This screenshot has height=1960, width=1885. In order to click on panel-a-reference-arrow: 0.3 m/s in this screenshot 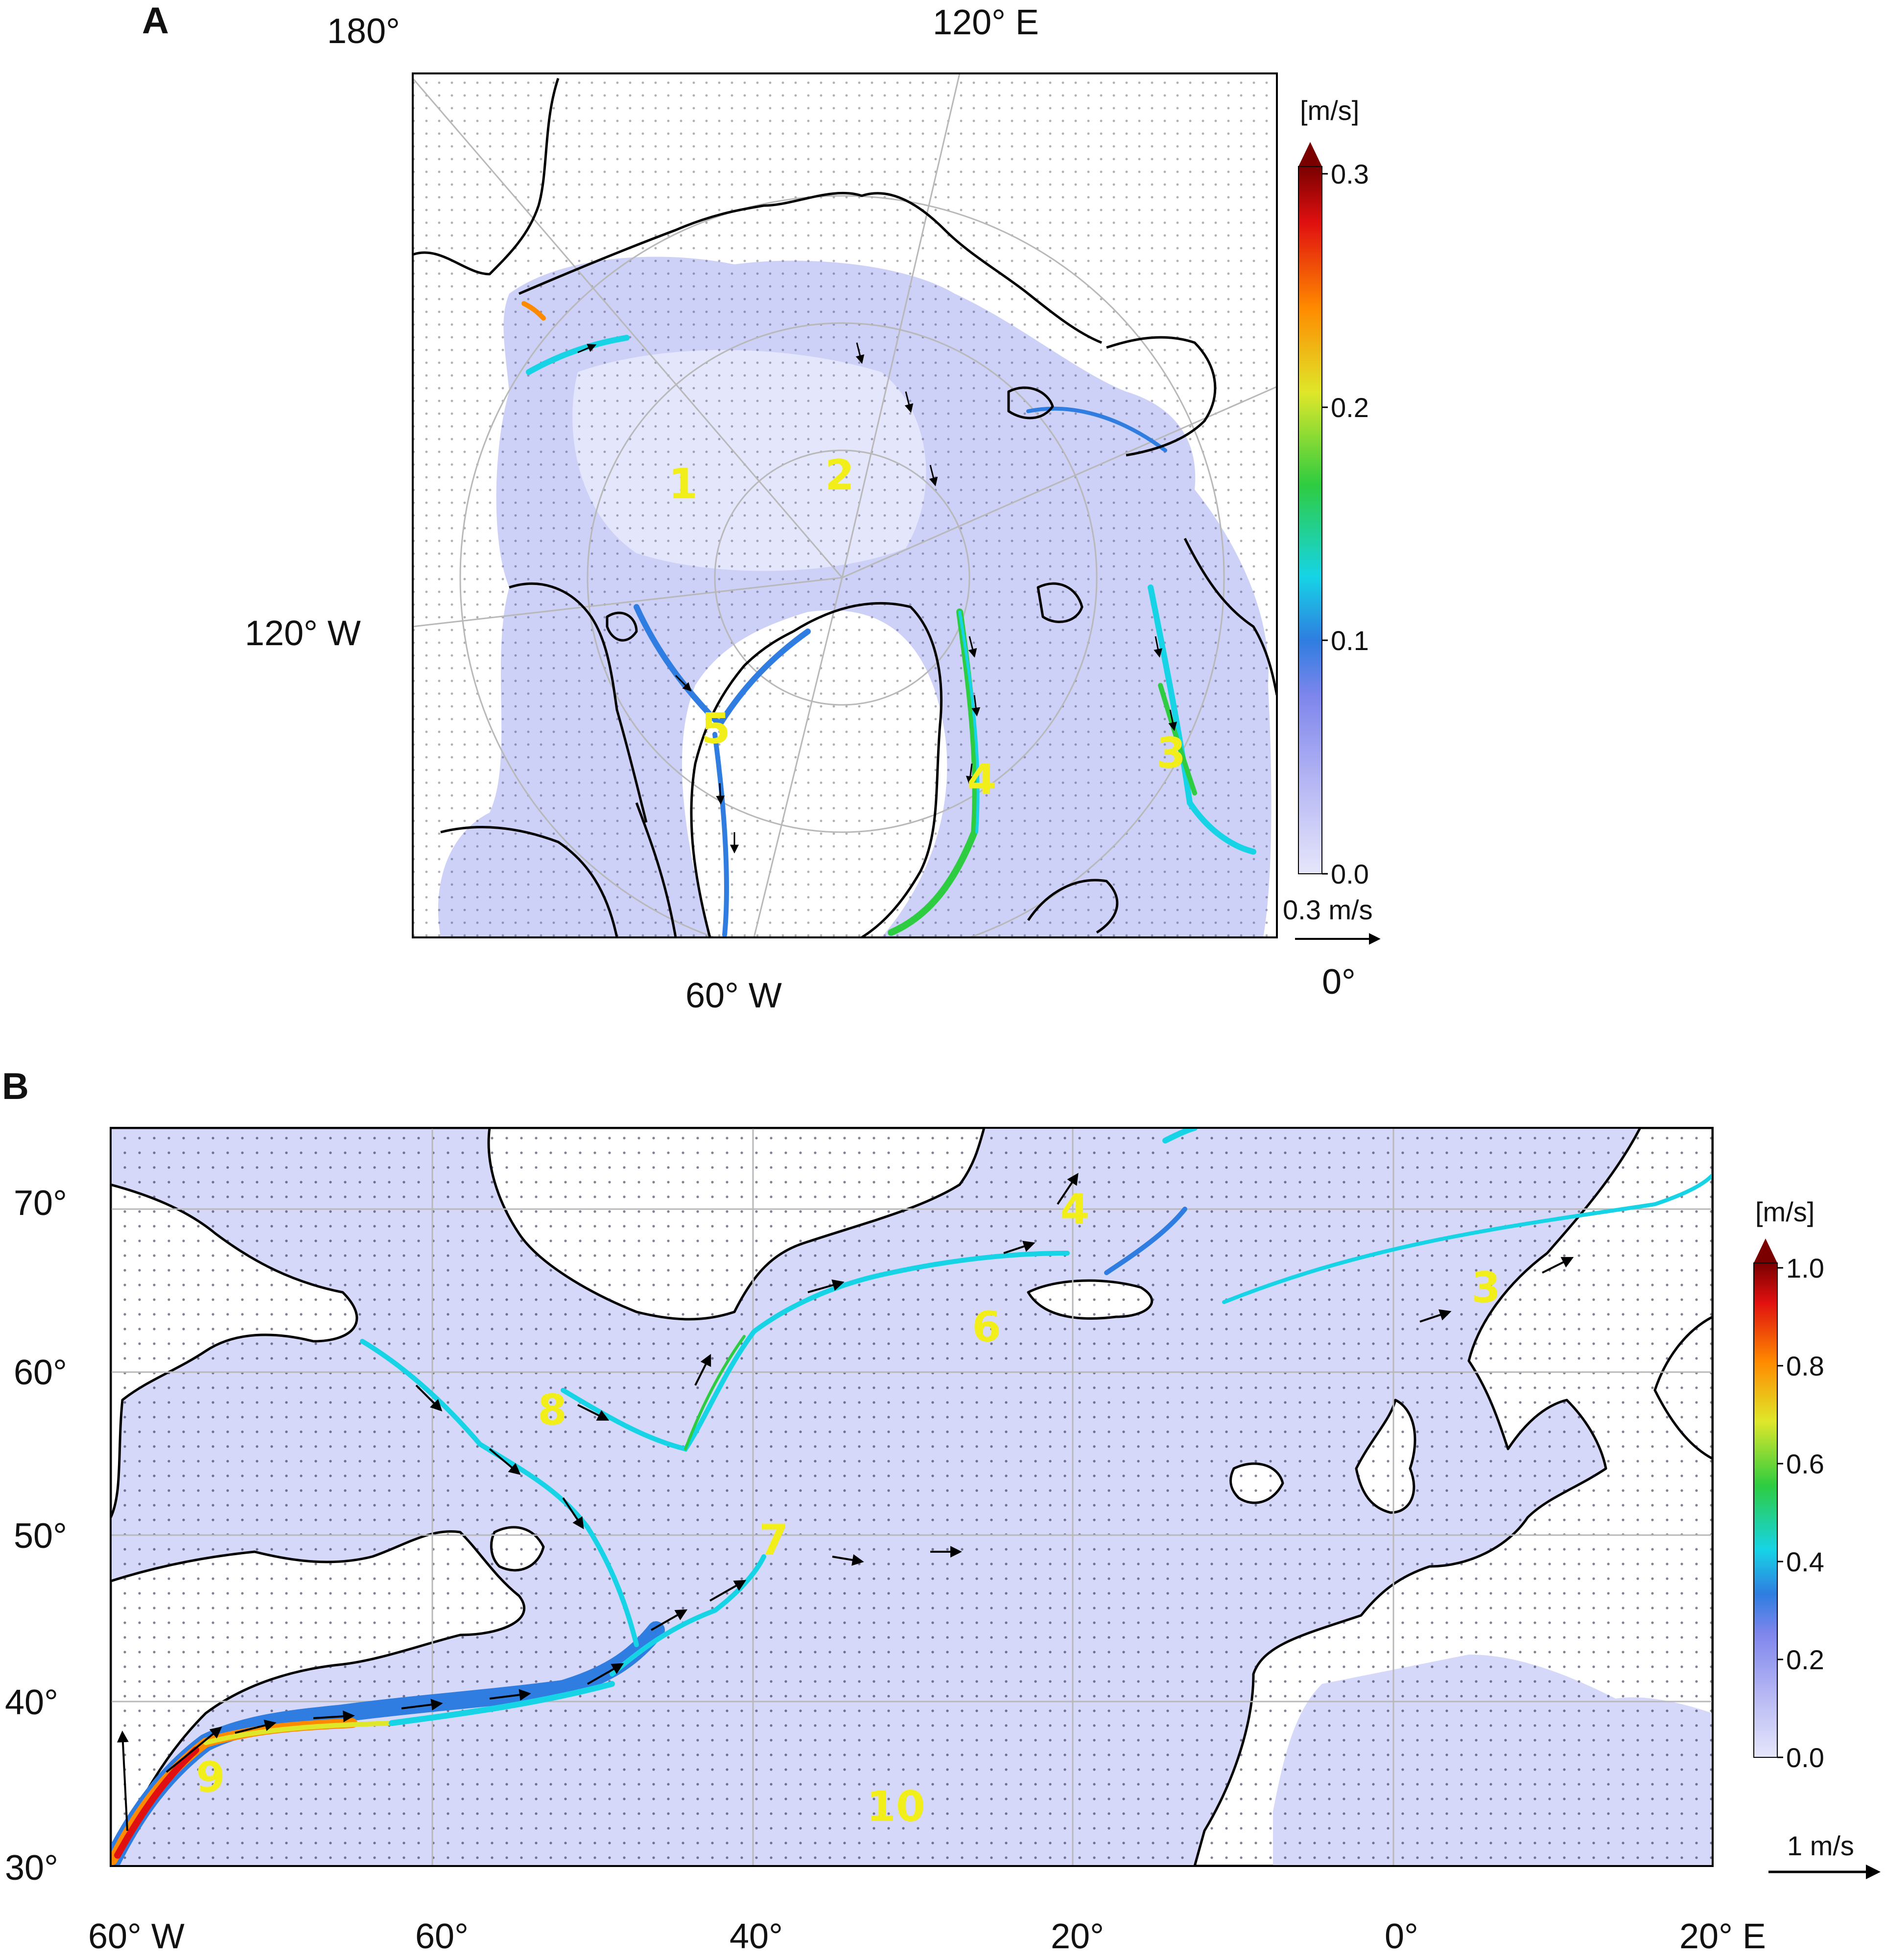, I will do `click(1332, 919)`.